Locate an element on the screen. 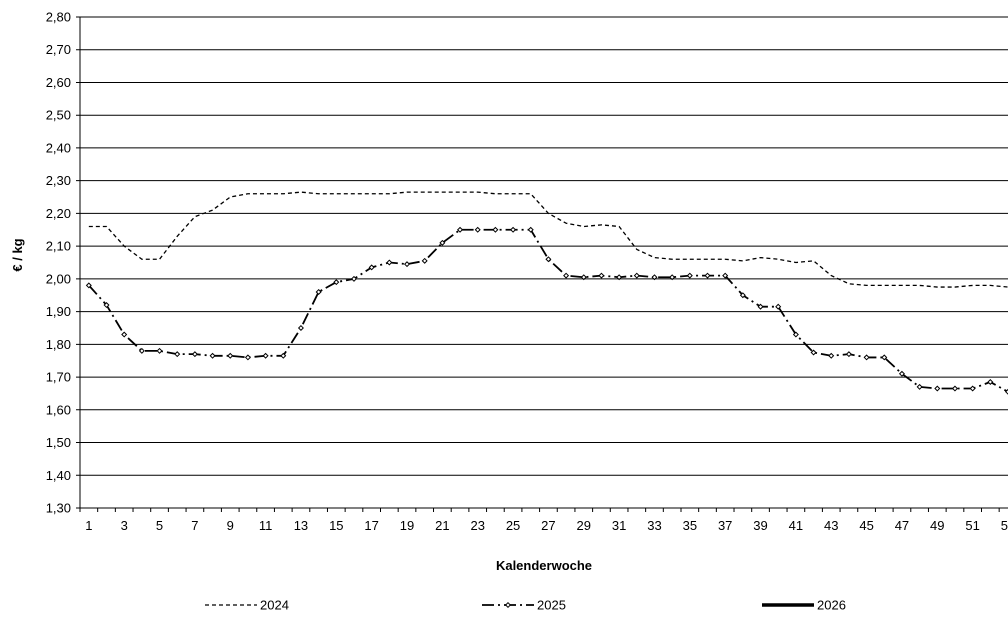  y-tick-label: 1,40 is located at coordinates (58, 475).